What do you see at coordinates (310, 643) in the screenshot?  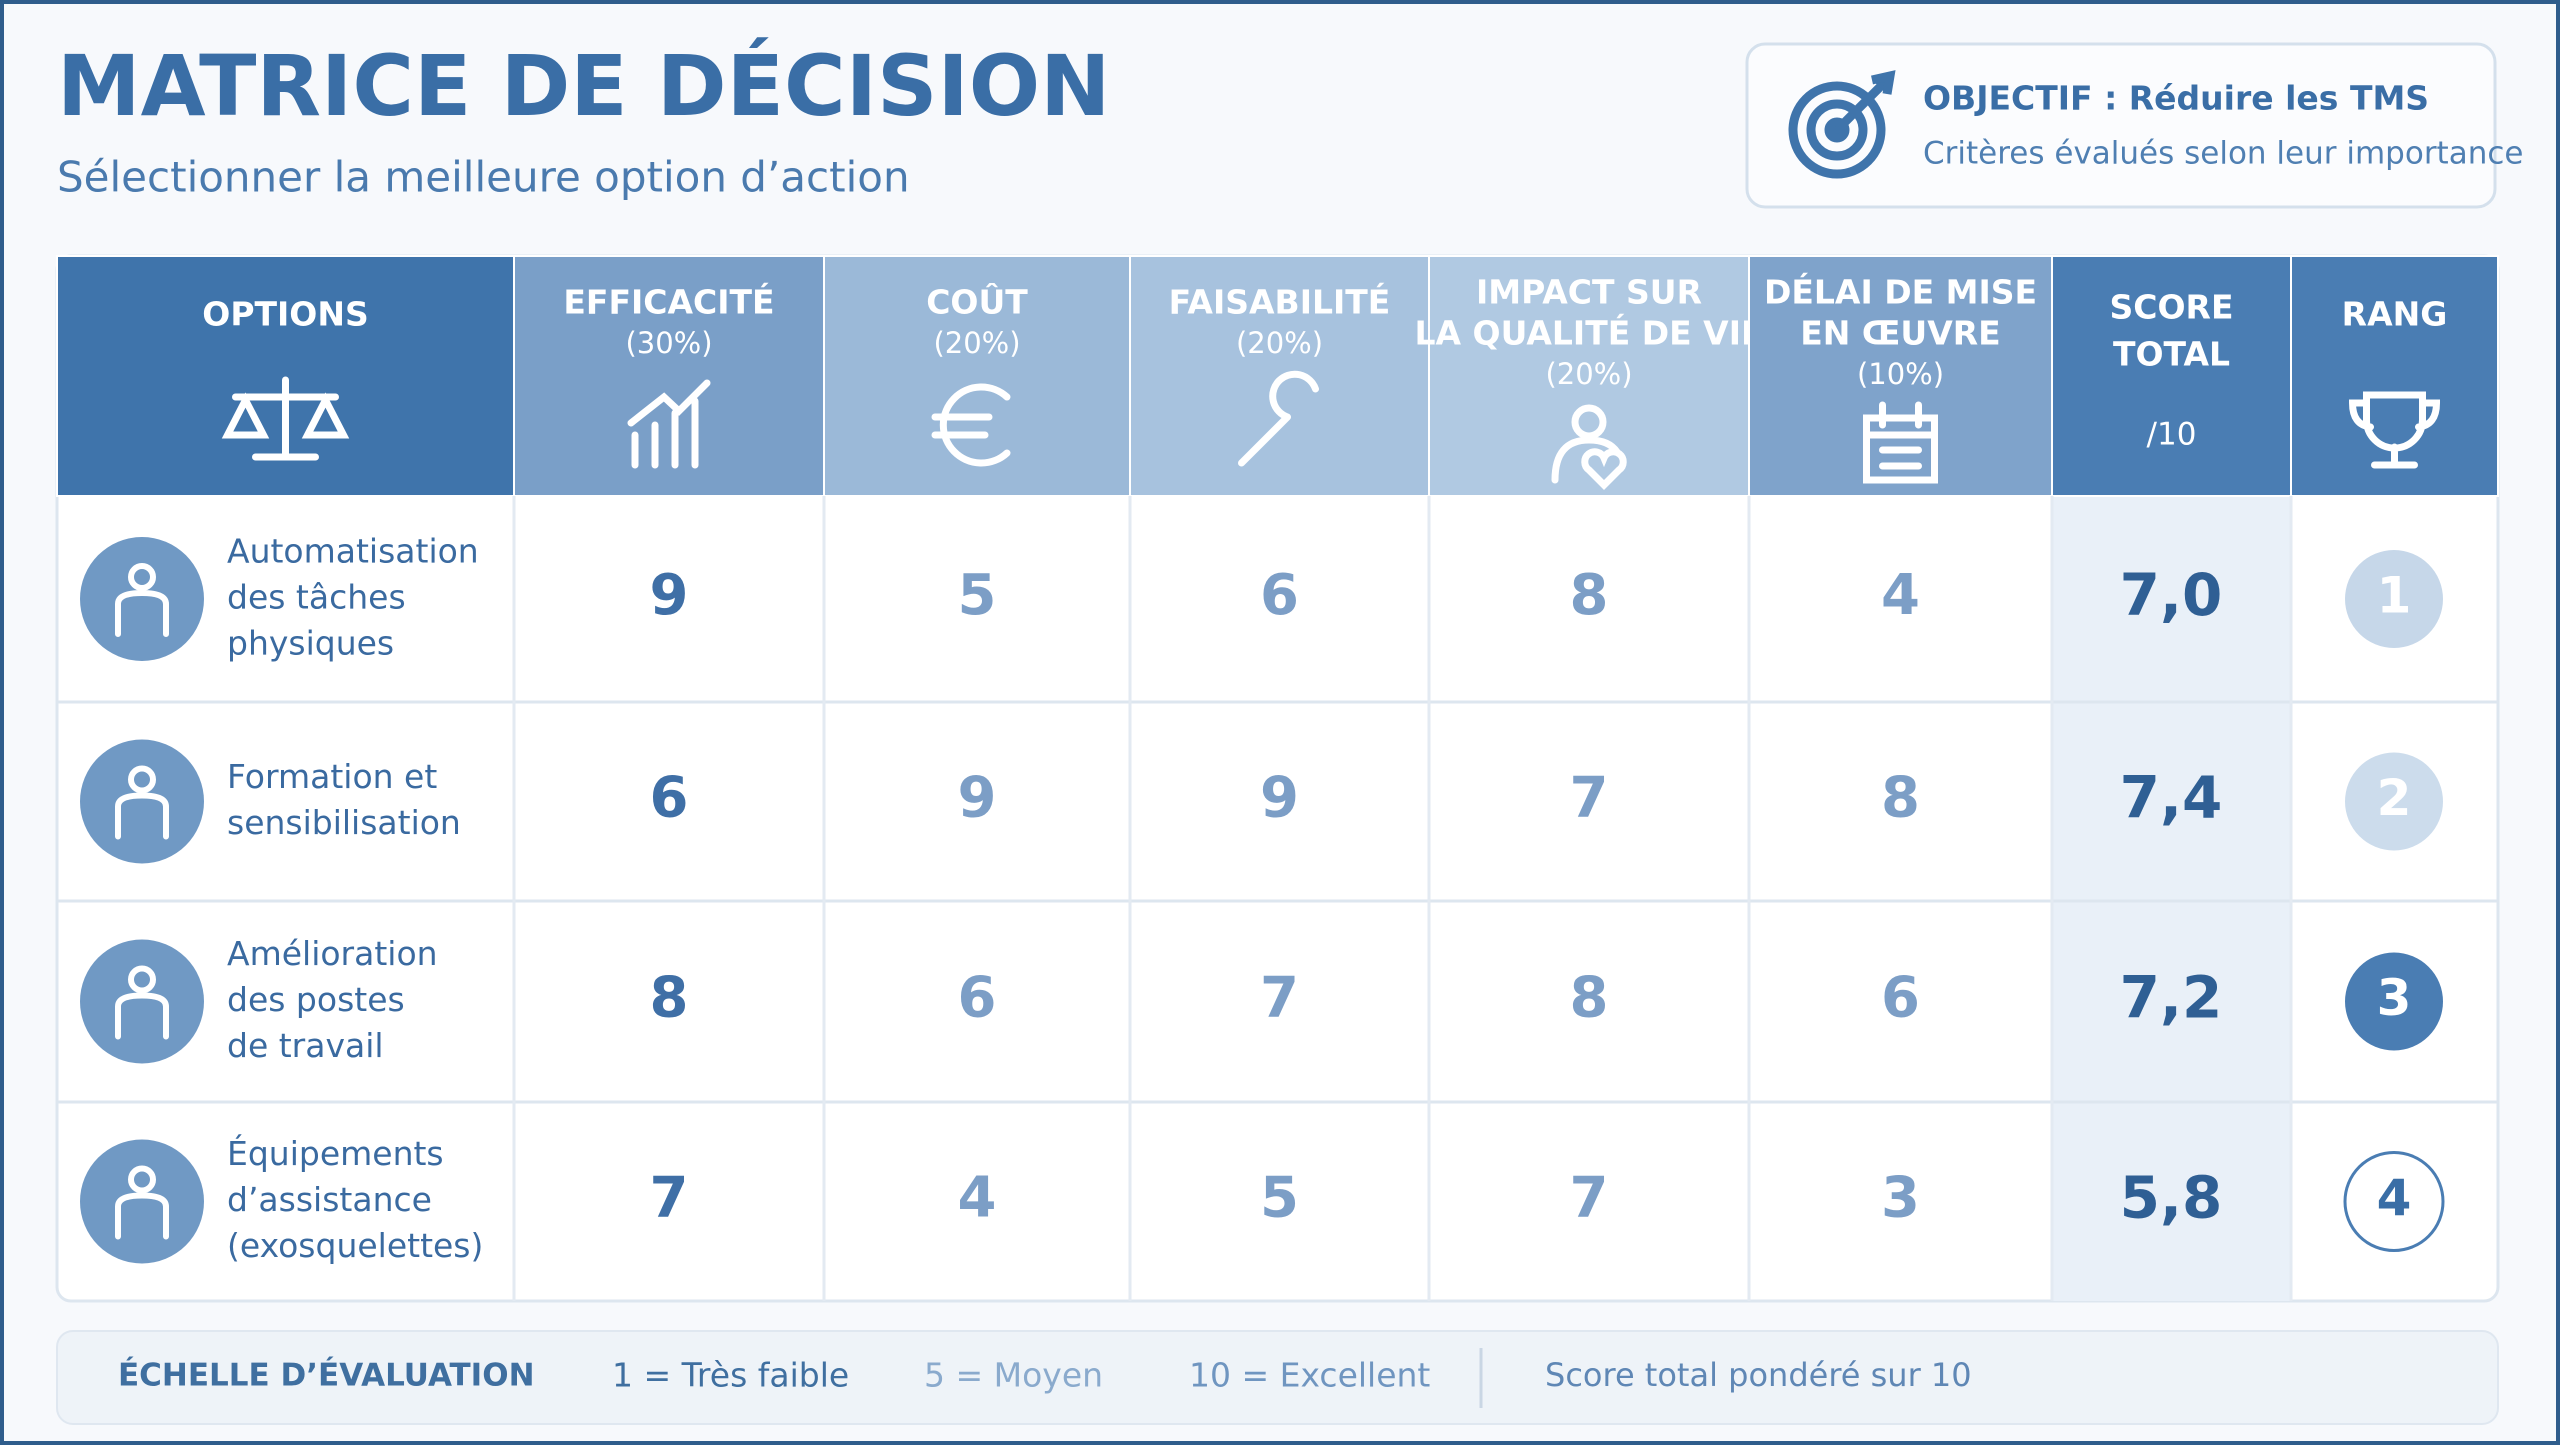 I see `option-label: physiques` at bounding box center [310, 643].